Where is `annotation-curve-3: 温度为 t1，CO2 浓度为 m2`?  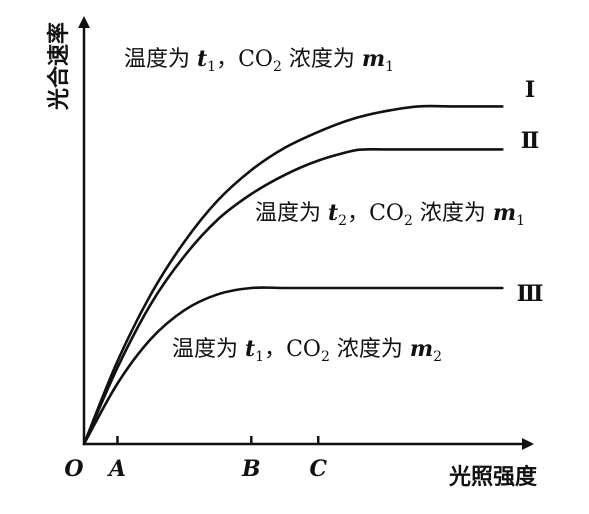 annotation-curve-3: 温度为 t1，CO2 浓度为 m2 is located at coordinates (307, 350).